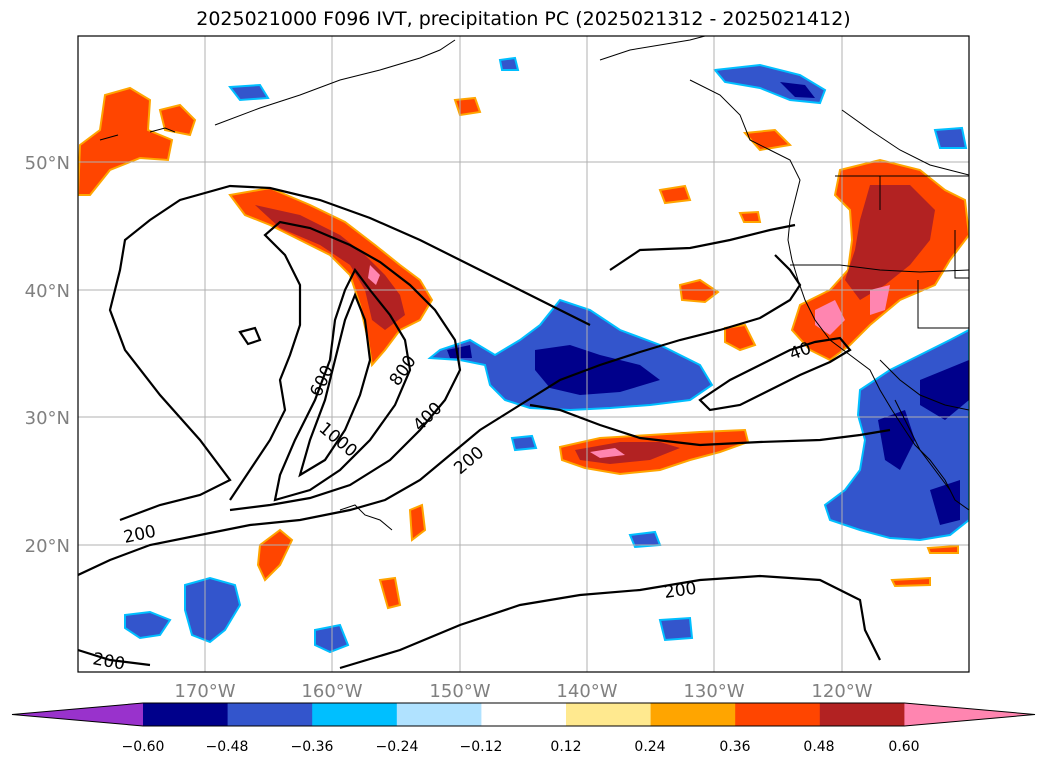 The image size is (1047, 765). Describe the element at coordinates (47, 163) in the screenshot. I see `lat-label: 50°N` at that location.